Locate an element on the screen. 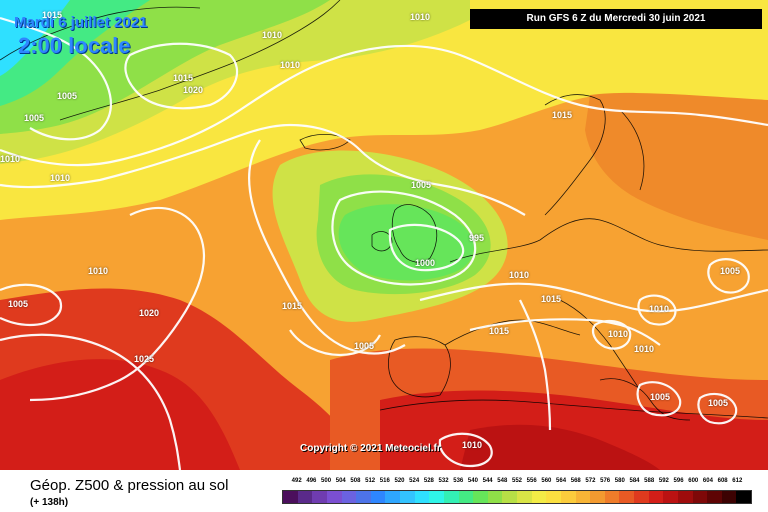 The height and width of the screenshot is (512, 768). forecast-date: Mardi 6 juillet 2021 is located at coordinates (81, 22).